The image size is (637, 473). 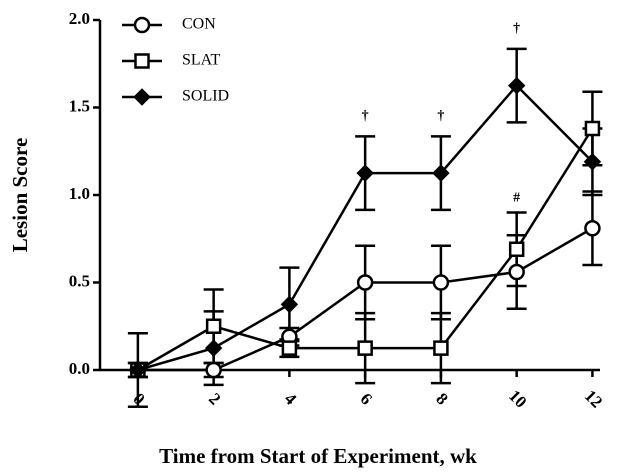 What do you see at coordinates (20, 195) in the screenshot?
I see `y-axis-title: Lesion Score` at bounding box center [20, 195].